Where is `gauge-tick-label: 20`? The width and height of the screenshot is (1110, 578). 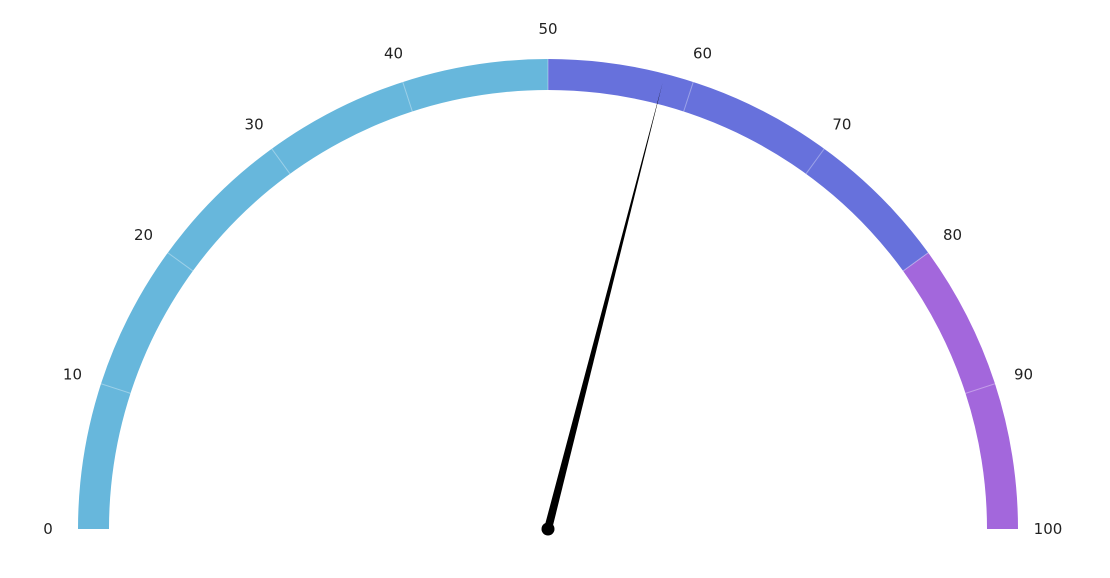 gauge-tick-label: 20 is located at coordinates (143, 235).